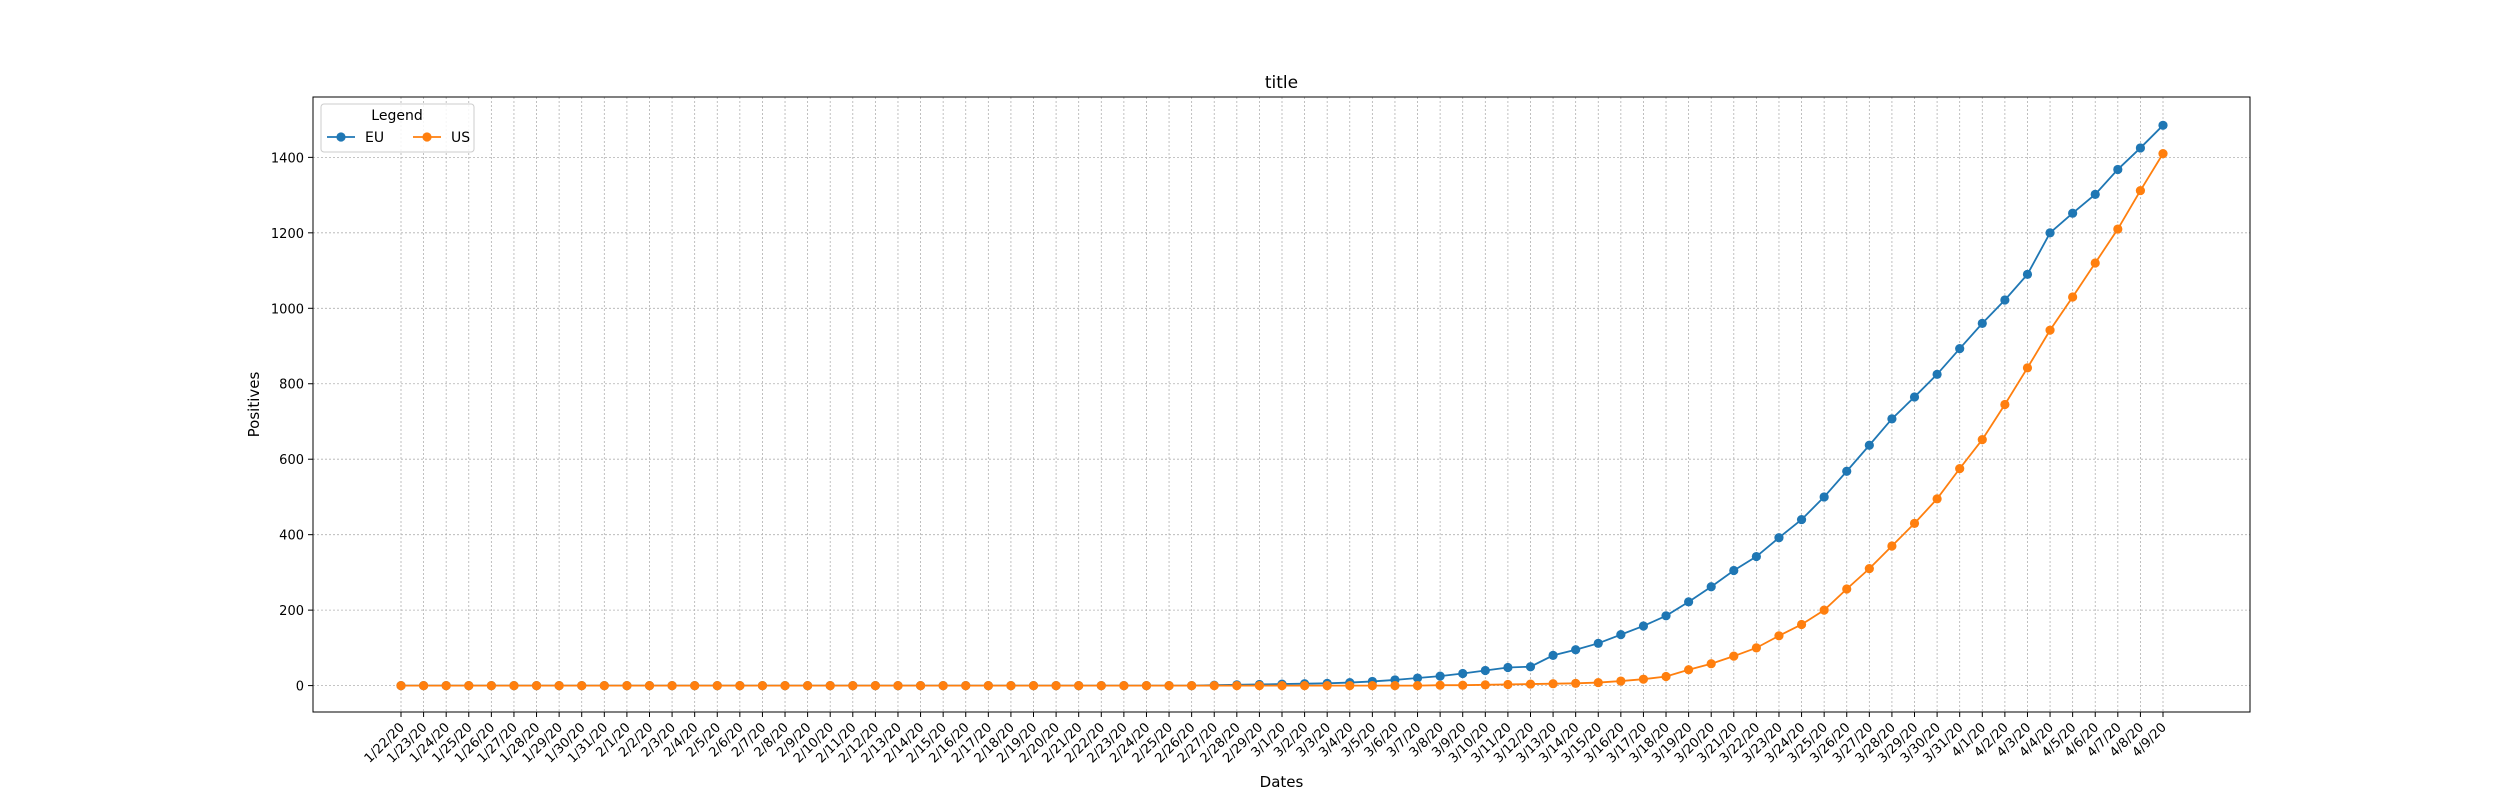 This screenshot has height=800, width=2500. What do you see at coordinates (291, 611) in the screenshot?
I see `y-tick-label: 200` at bounding box center [291, 611].